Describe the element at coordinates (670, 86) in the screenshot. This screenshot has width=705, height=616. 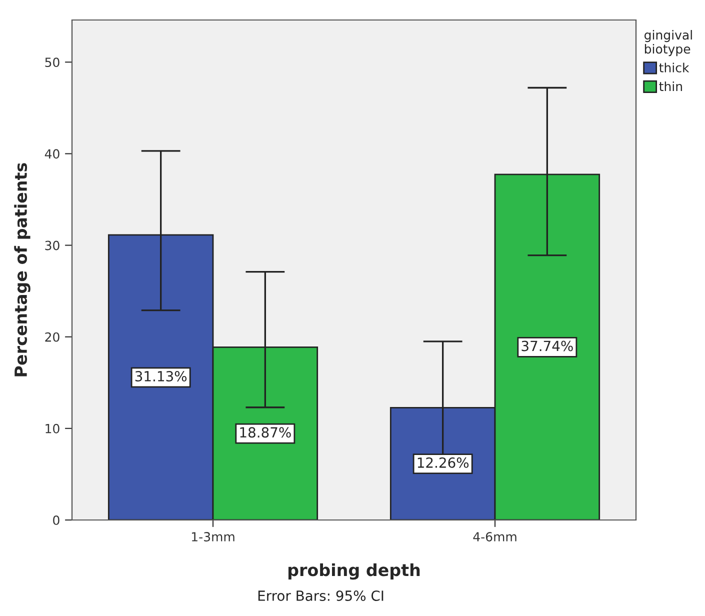
I see `legend-label: thin` at that location.